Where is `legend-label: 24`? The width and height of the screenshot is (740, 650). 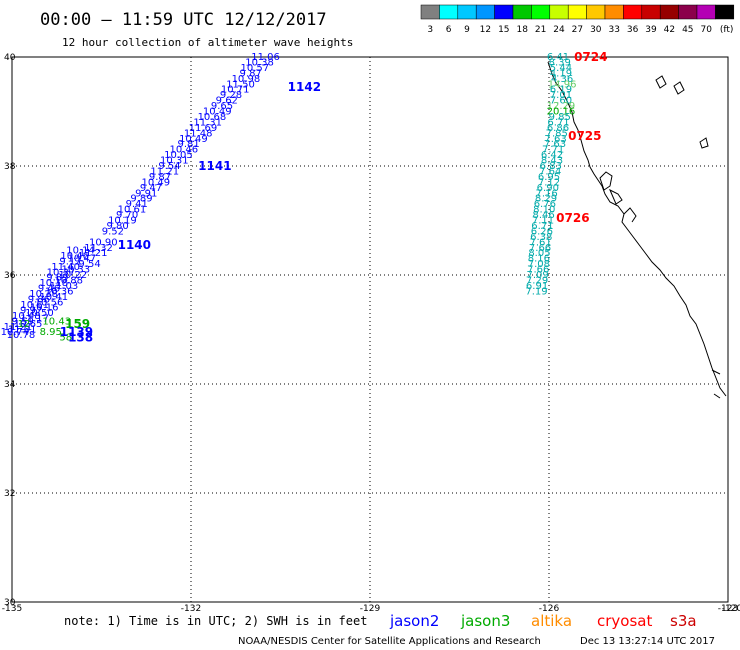
legend-label: 24 is located at coordinates (559, 30).